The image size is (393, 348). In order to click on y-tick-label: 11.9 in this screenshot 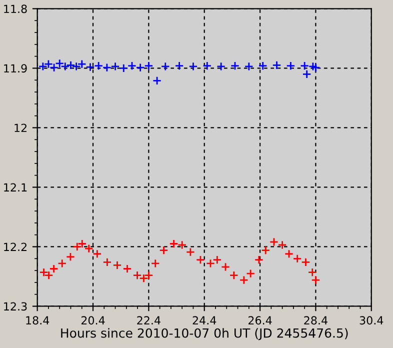, I will do `click(15, 68)`.